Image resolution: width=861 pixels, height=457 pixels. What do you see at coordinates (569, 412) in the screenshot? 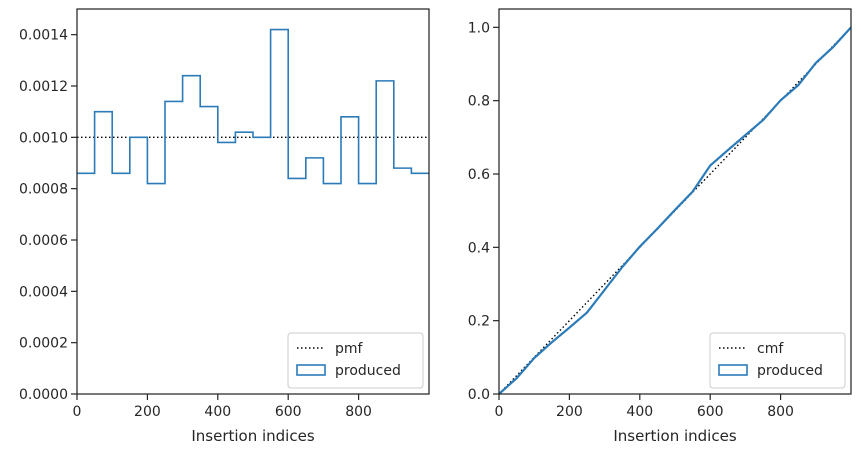
I see `right-xtick-label: 200` at bounding box center [569, 412].